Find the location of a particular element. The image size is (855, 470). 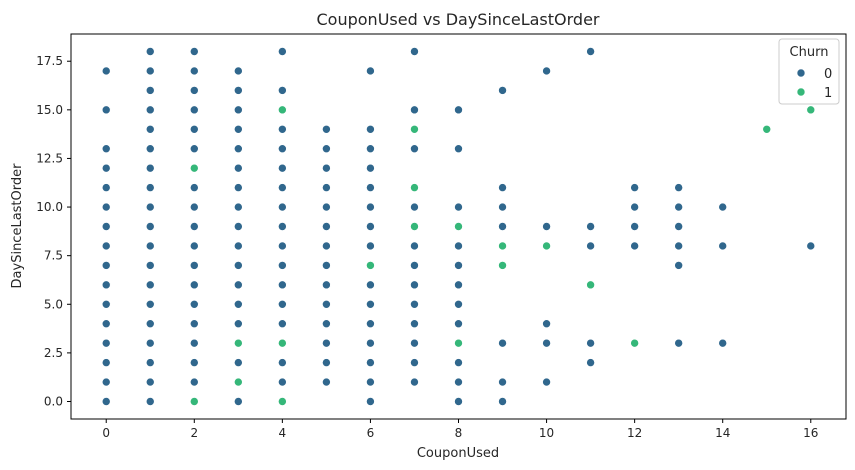

y-tick-label: 15.0 is located at coordinates (49, 110).